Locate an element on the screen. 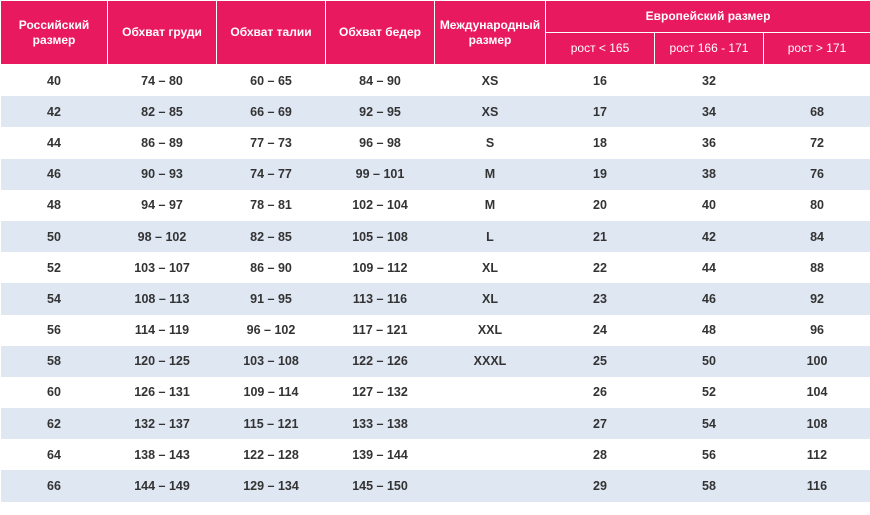 The image size is (870, 515). table-cell: 138 – 143 is located at coordinates (162, 454).